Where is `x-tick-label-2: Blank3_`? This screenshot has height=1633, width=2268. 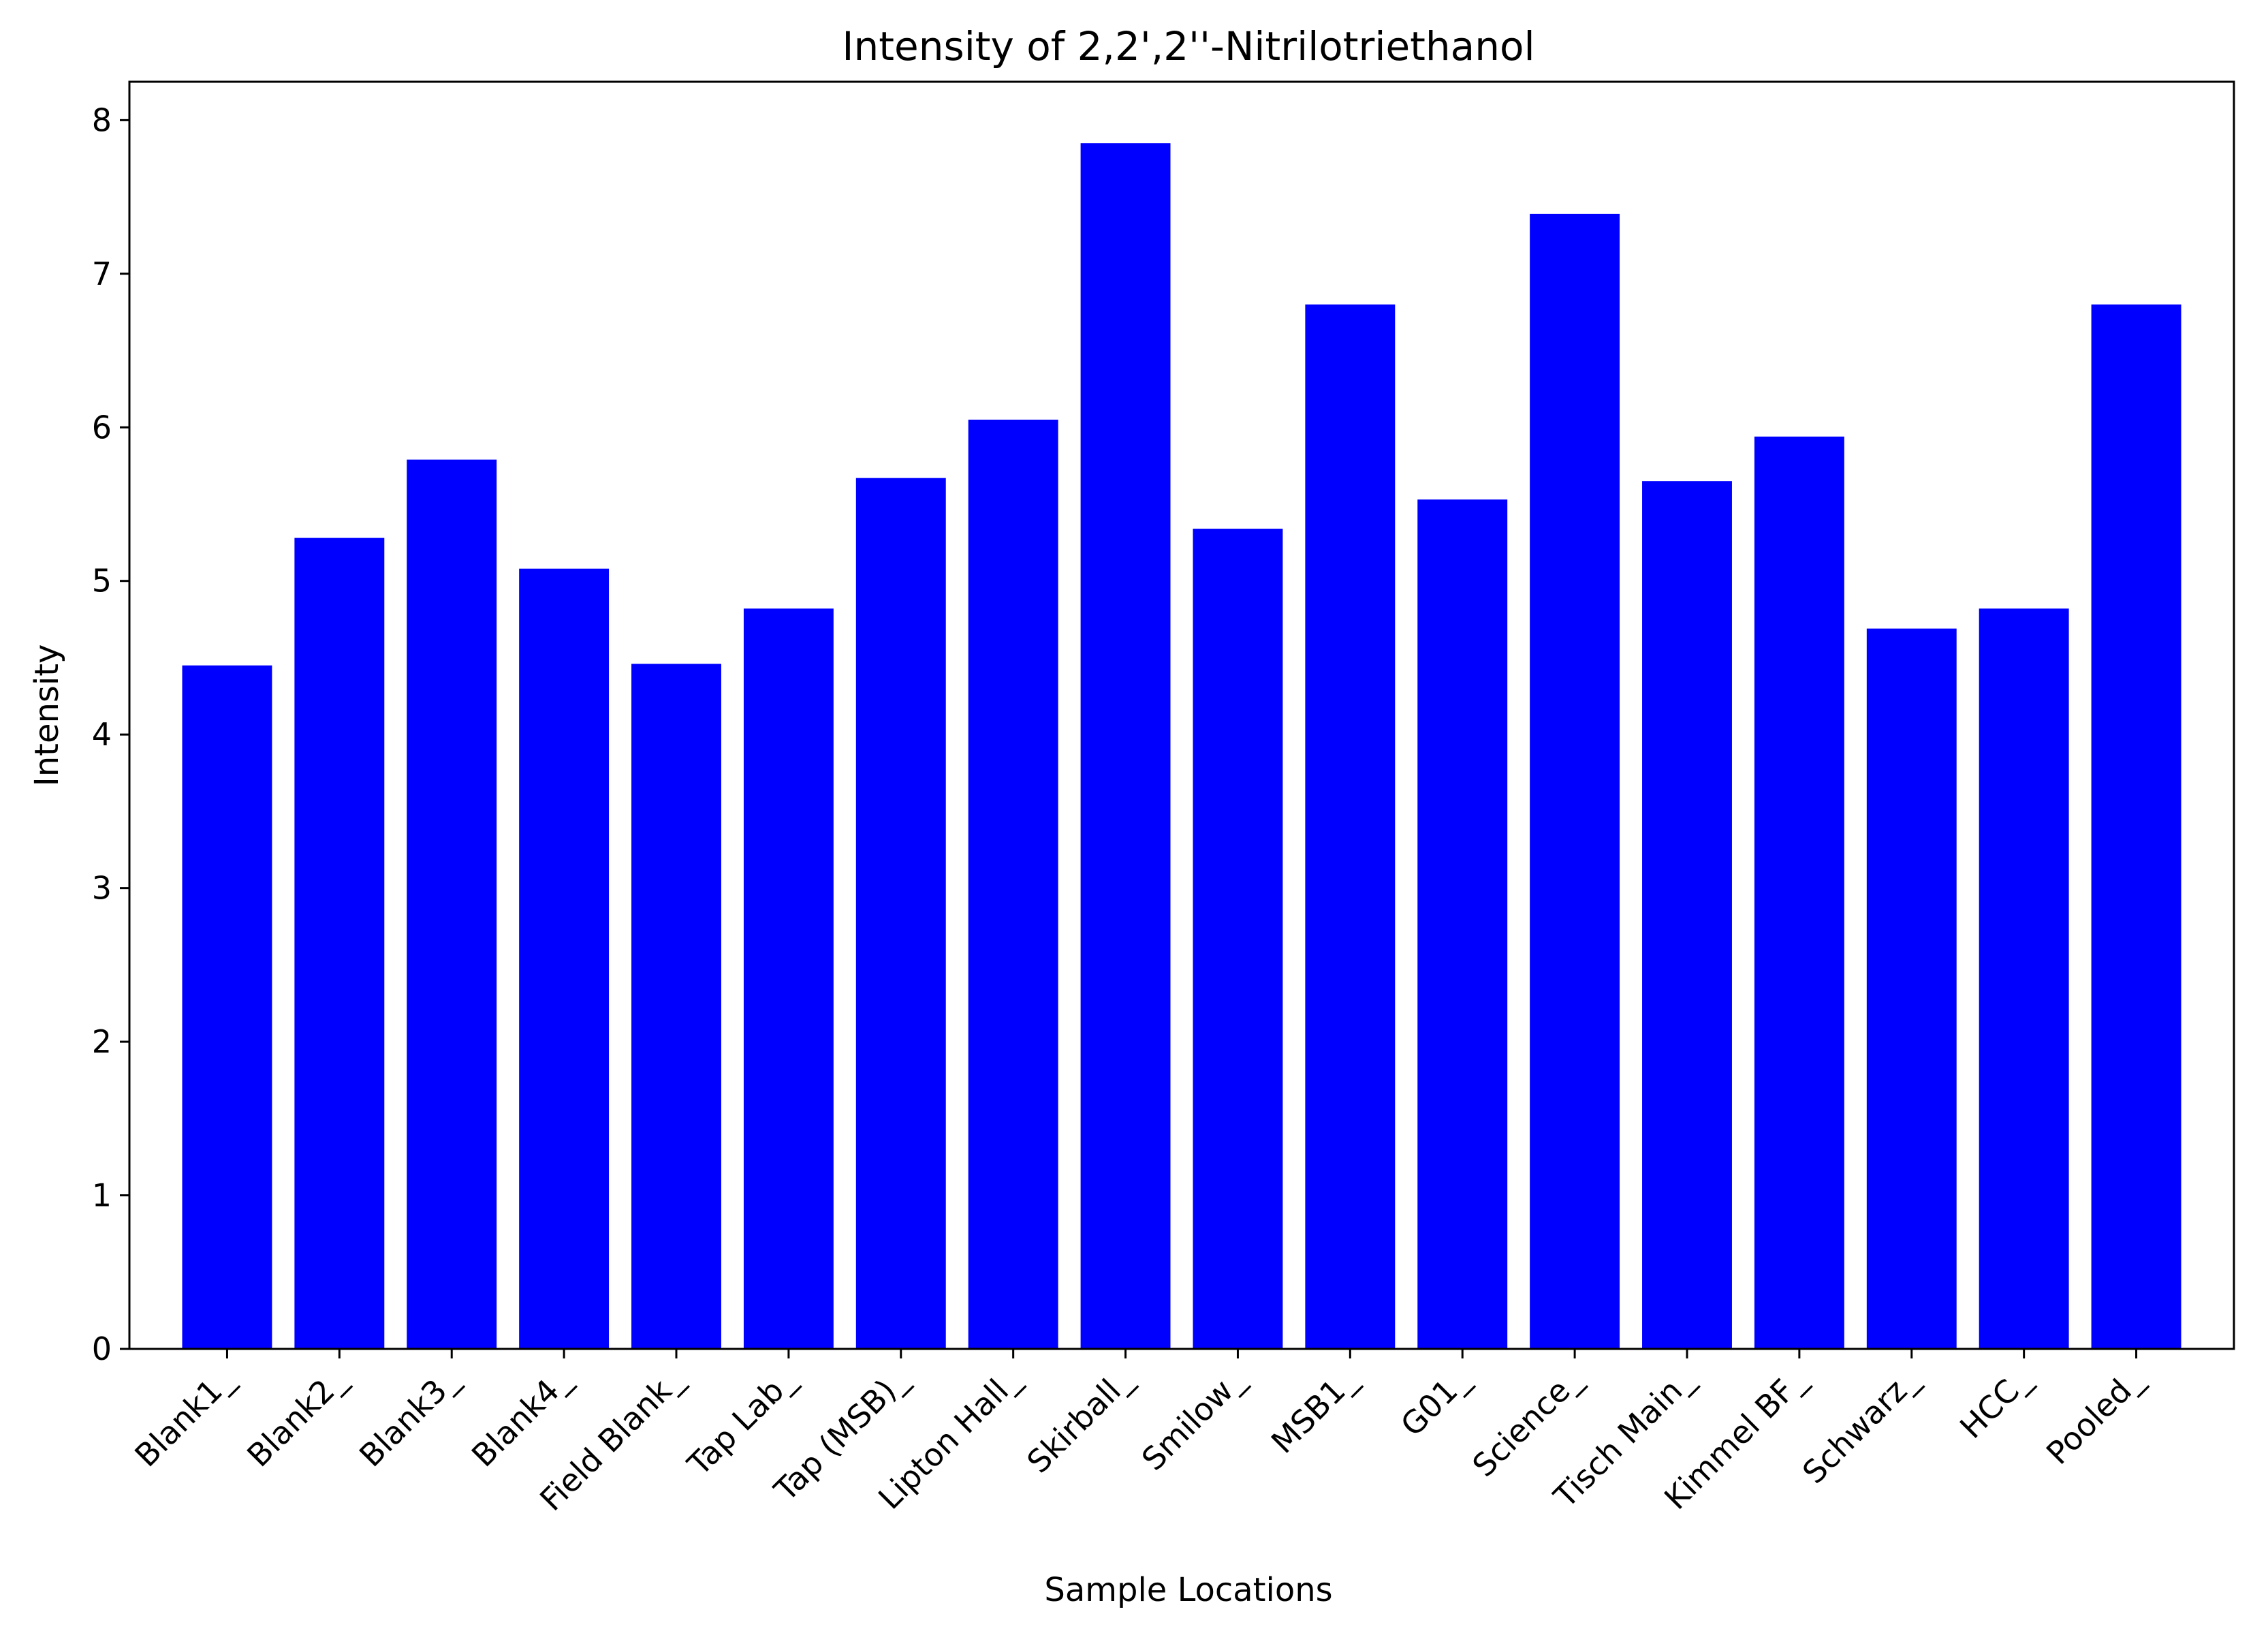 x-tick-label-2: Blank3_ is located at coordinates (409, 1417).